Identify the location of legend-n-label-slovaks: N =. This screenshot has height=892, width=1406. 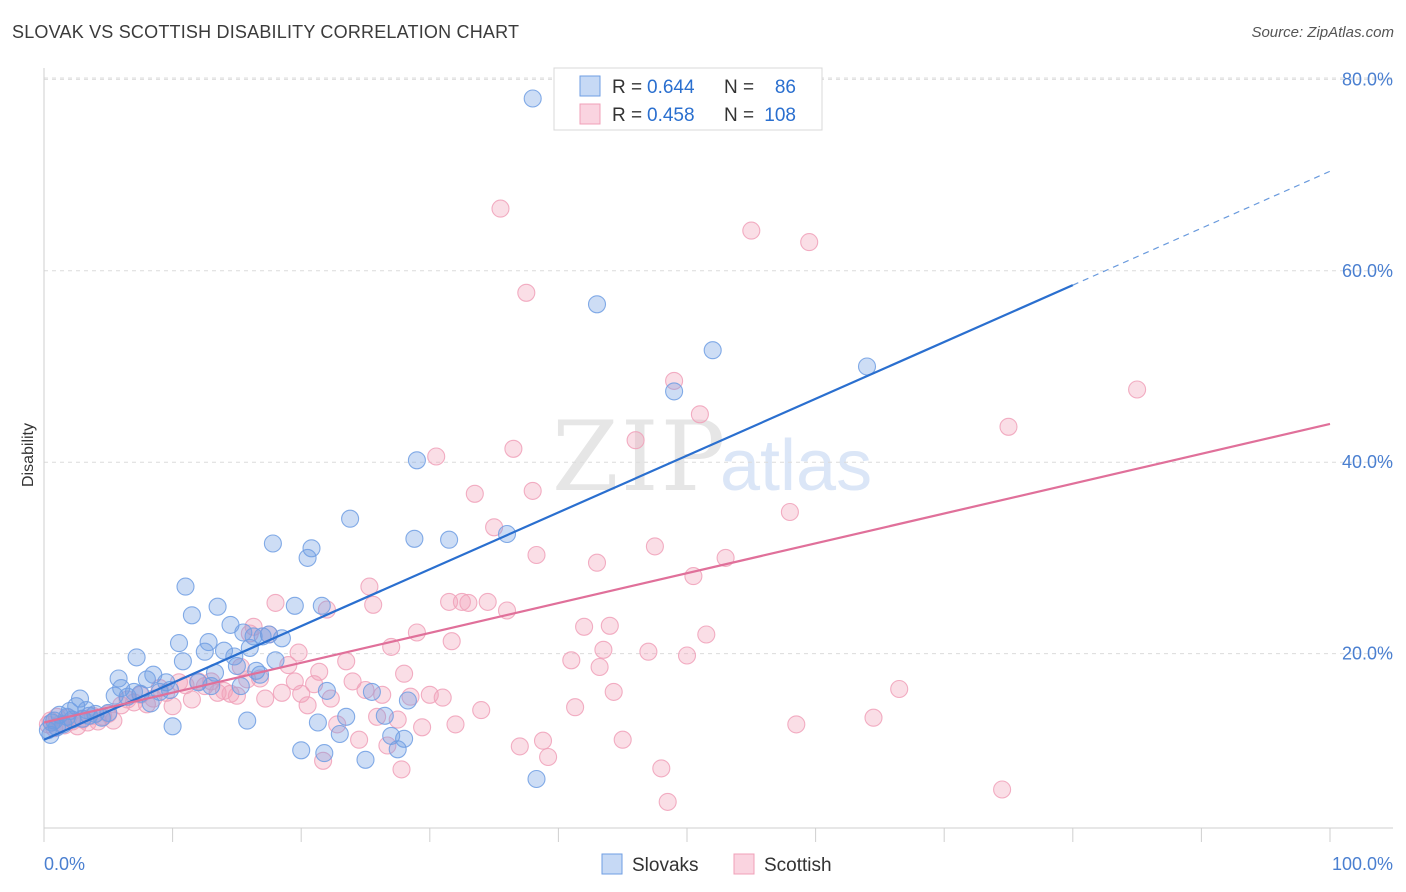
(739, 87).